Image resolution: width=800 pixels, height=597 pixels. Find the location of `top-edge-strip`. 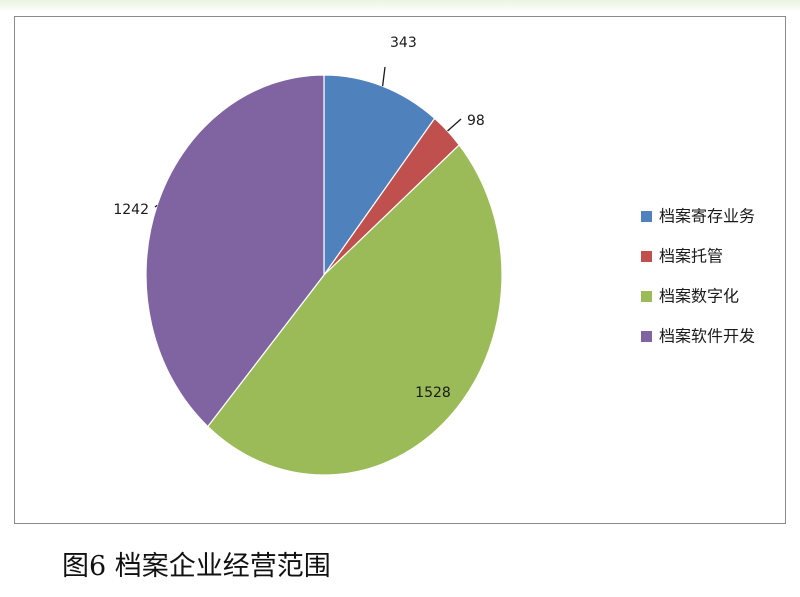

top-edge-strip is located at coordinates (400, 6).